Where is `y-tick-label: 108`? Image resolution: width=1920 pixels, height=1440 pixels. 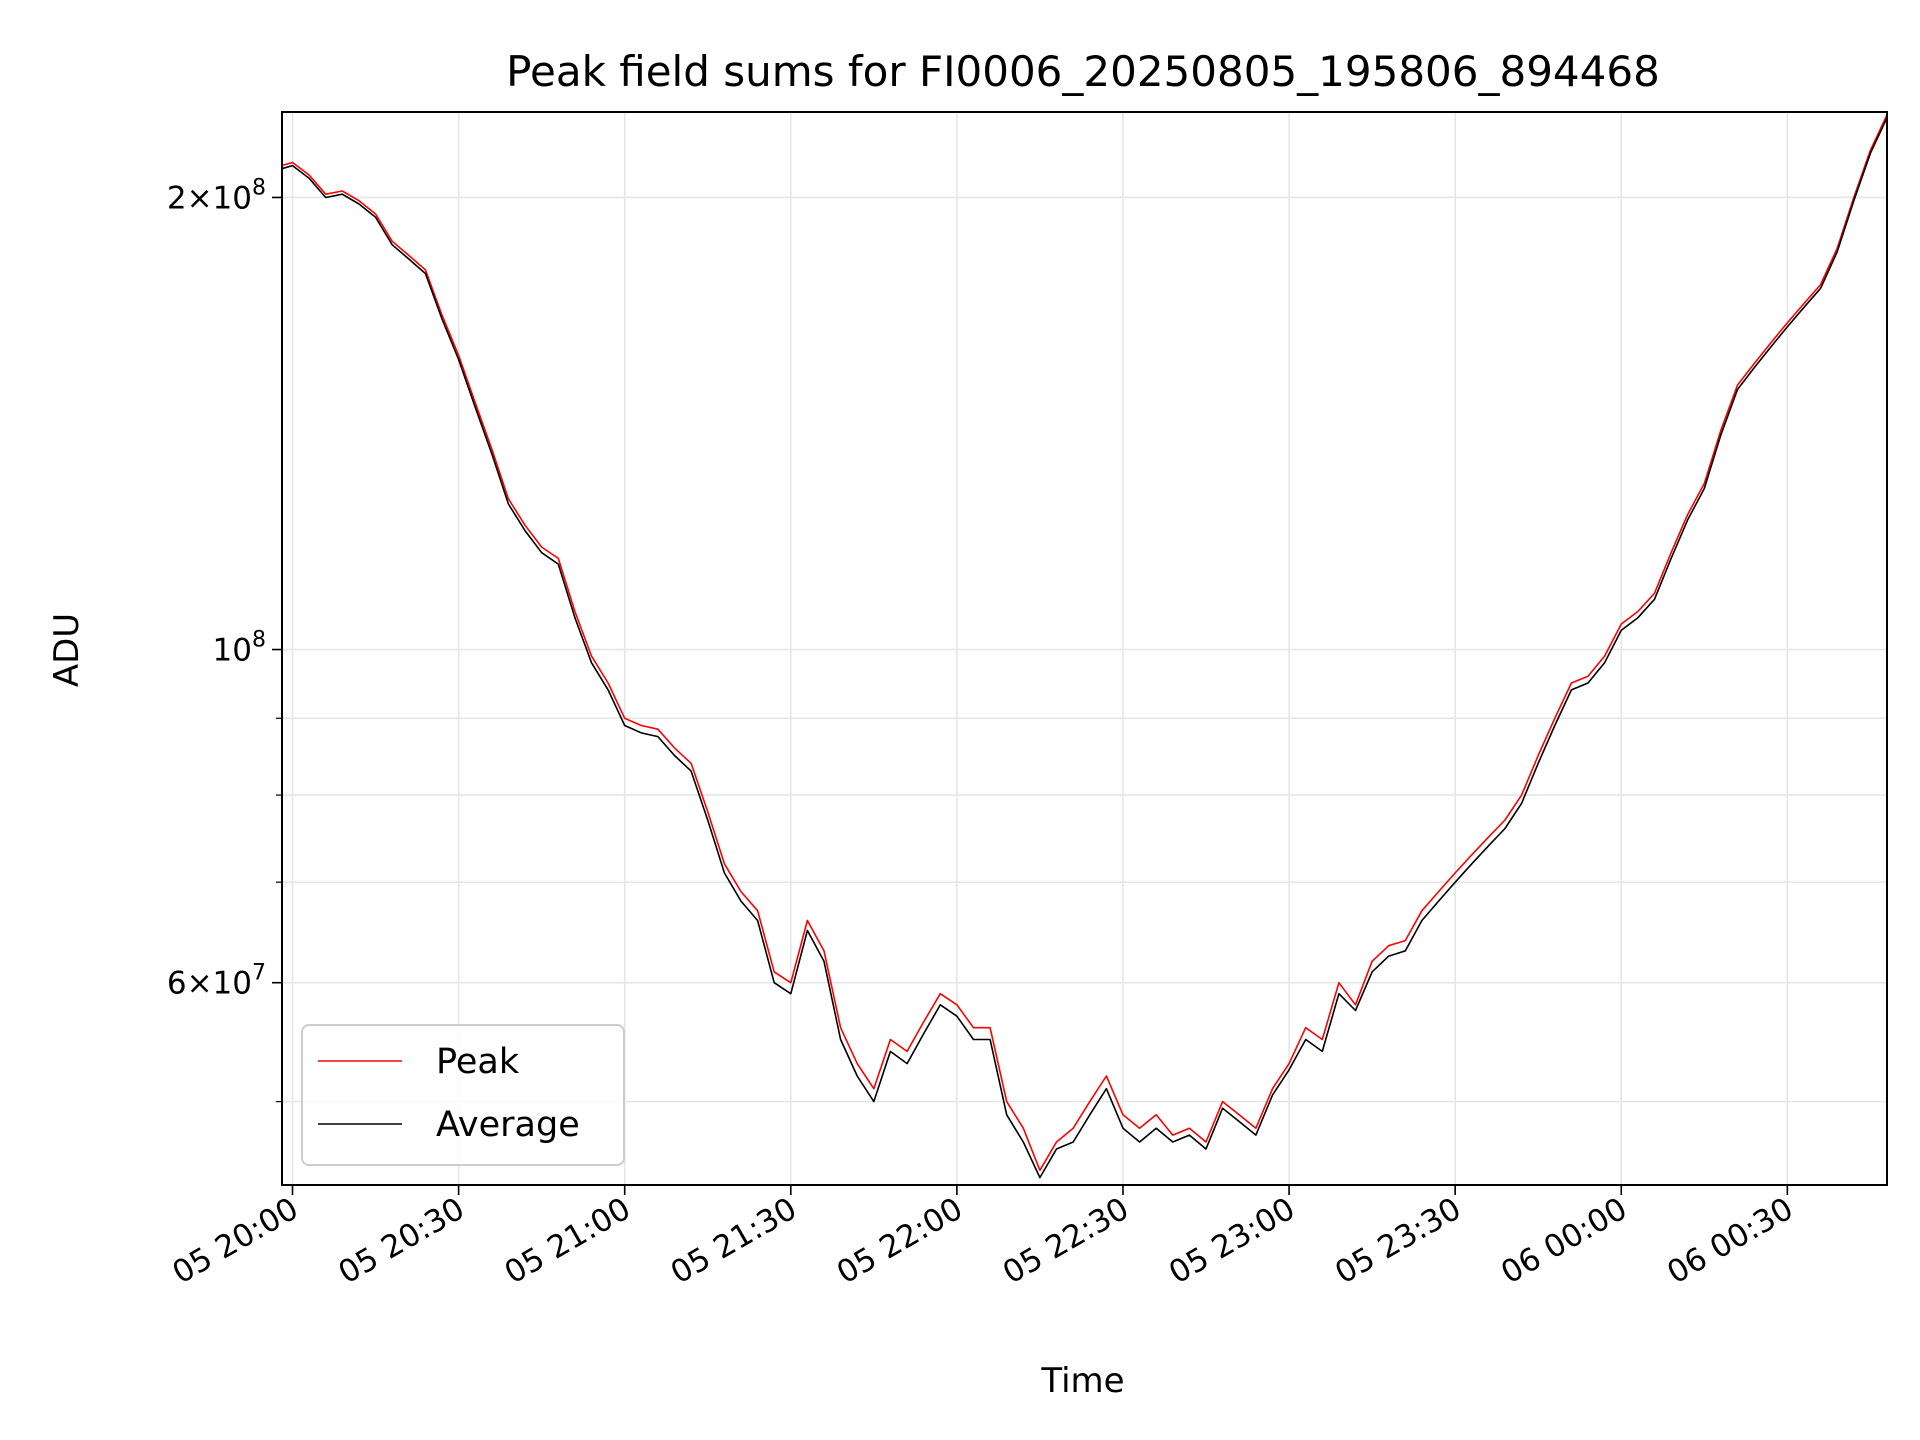 y-tick-label: 108 is located at coordinates (239, 648).